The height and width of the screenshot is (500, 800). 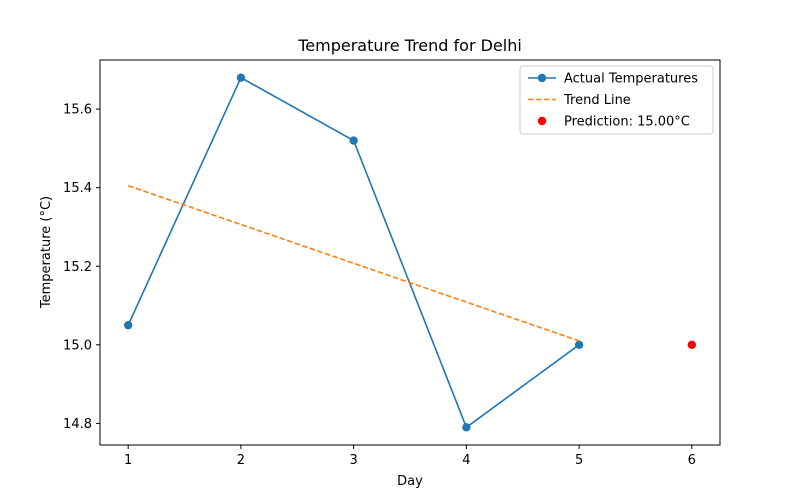 I want to click on x-tick-label: 2, so click(x=241, y=460).